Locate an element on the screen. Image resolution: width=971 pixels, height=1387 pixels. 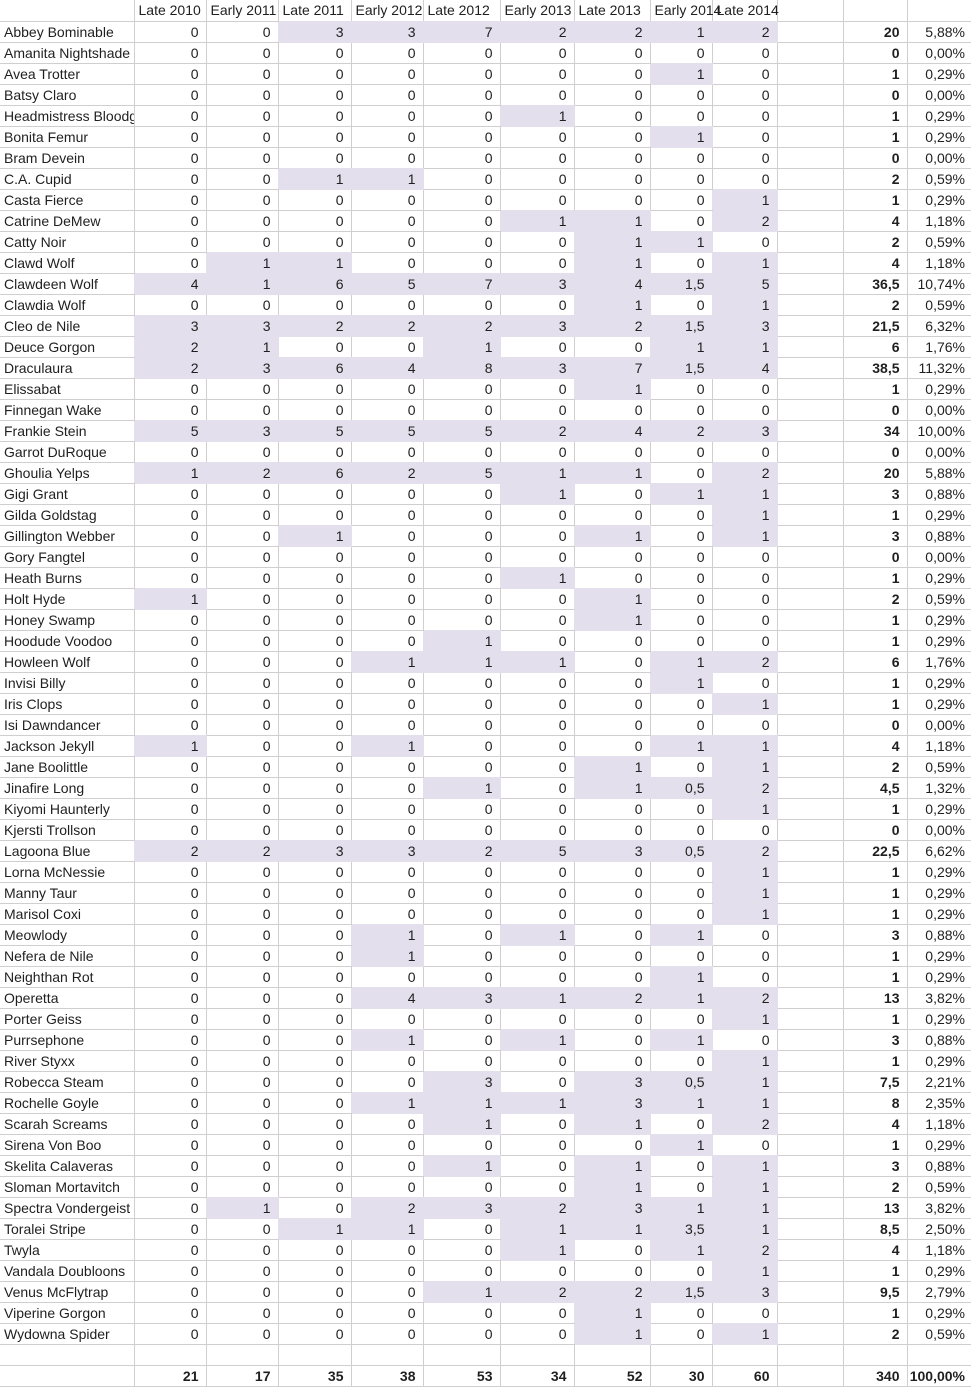
column-total-cell: 52 is located at coordinates (612, 1376).